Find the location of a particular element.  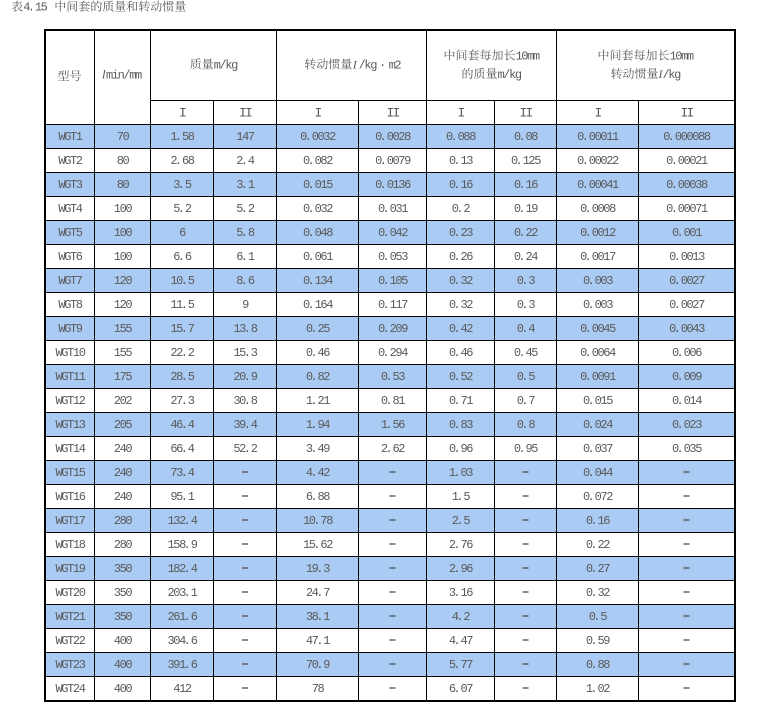

svg-text: 30.8 is located at coordinates (245, 401).